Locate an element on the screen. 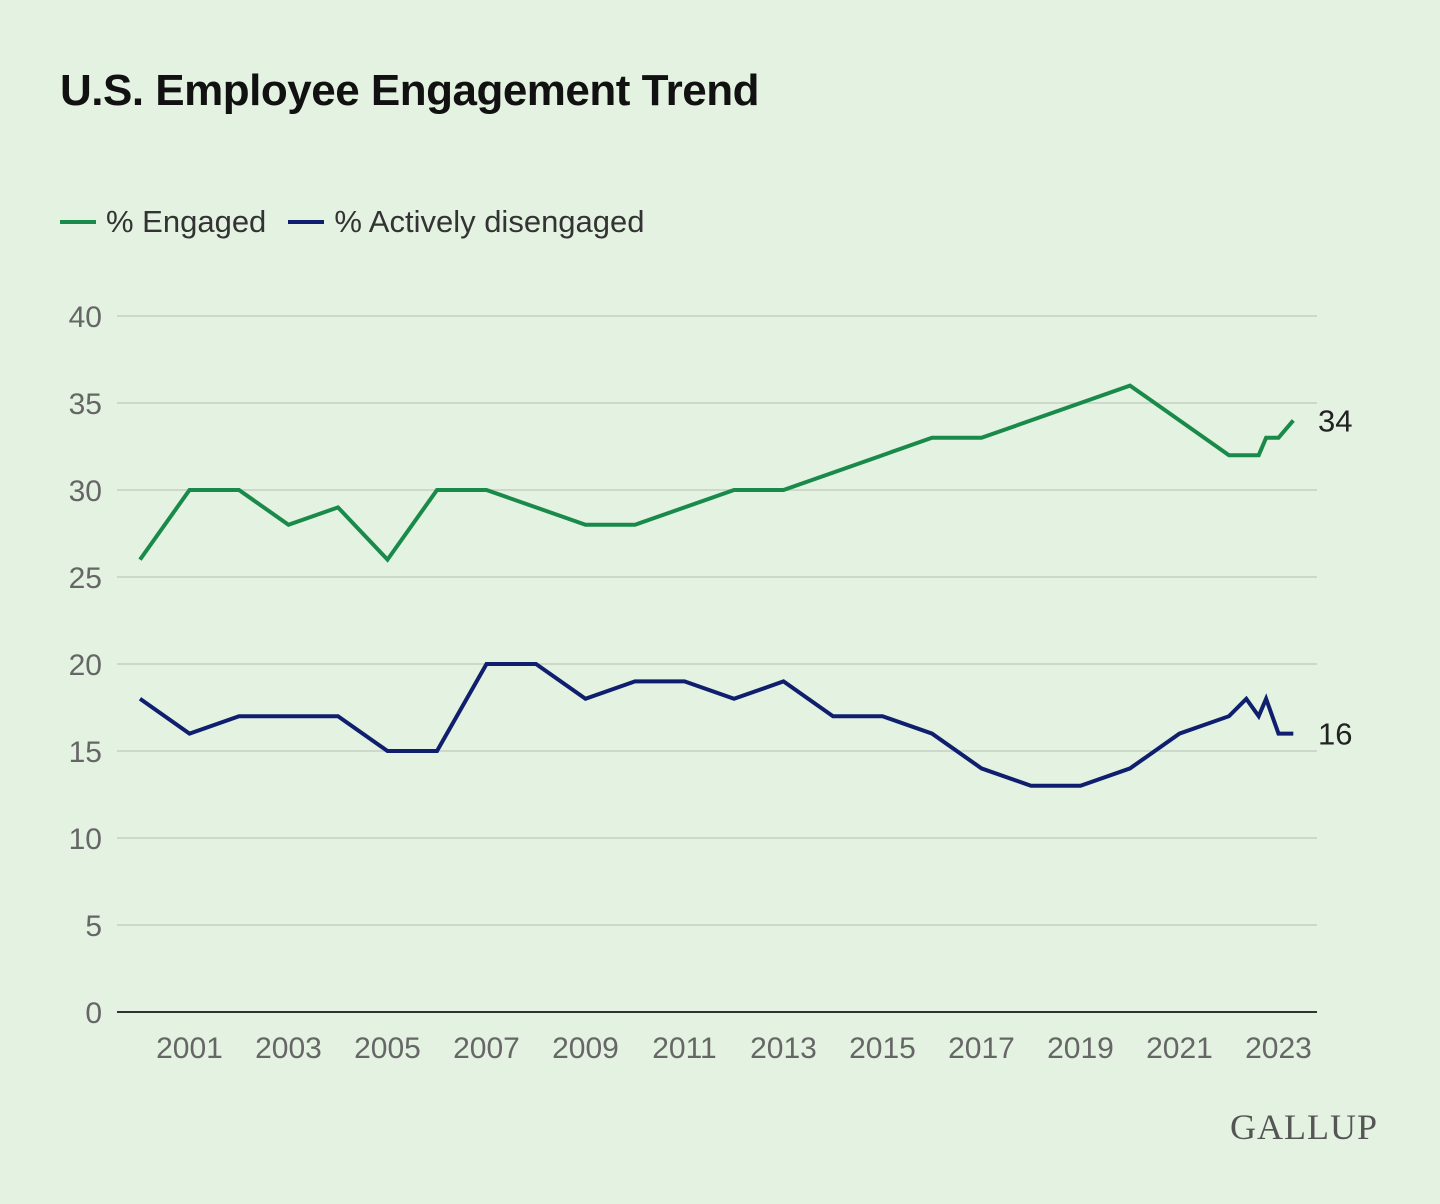  y-tick-label: 40 is located at coordinates (85, 317).